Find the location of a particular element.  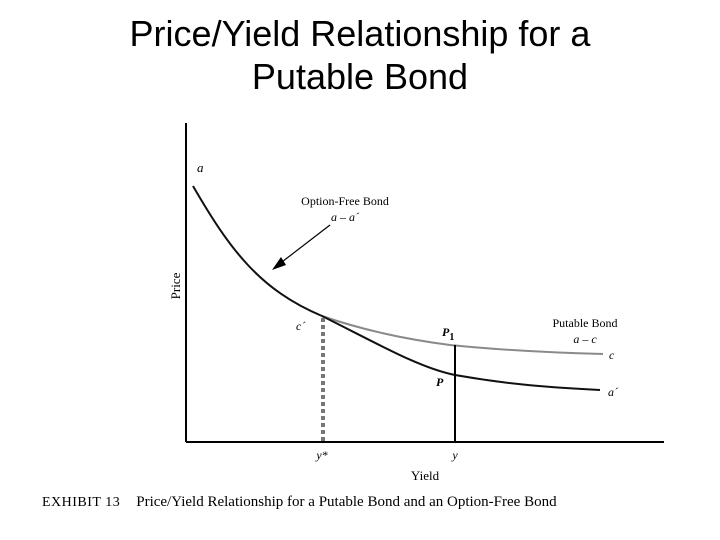

y-axis-label: Price is located at coordinates (175, 285).